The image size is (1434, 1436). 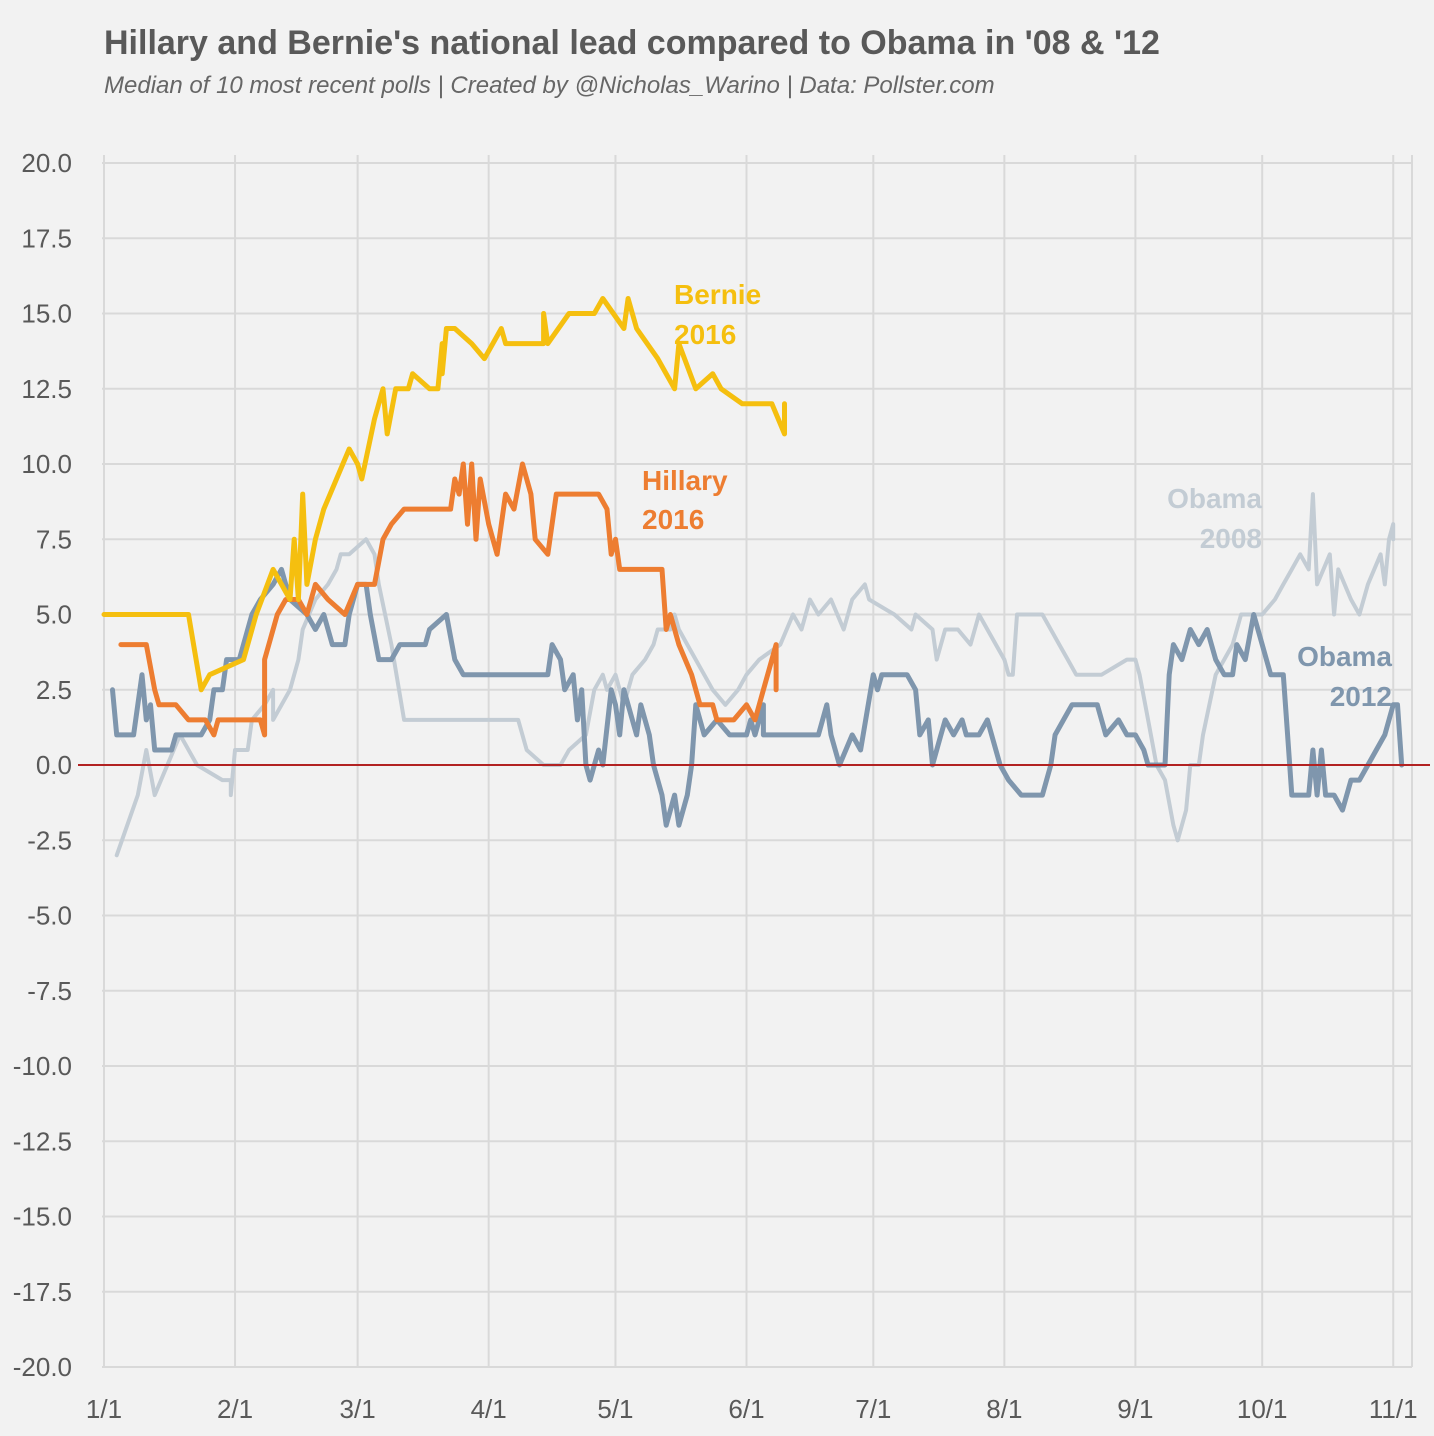 What do you see at coordinates (1393, 1409) in the screenshot?
I see `x-tick-label: 11/1` at bounding box center [1393, 1409].